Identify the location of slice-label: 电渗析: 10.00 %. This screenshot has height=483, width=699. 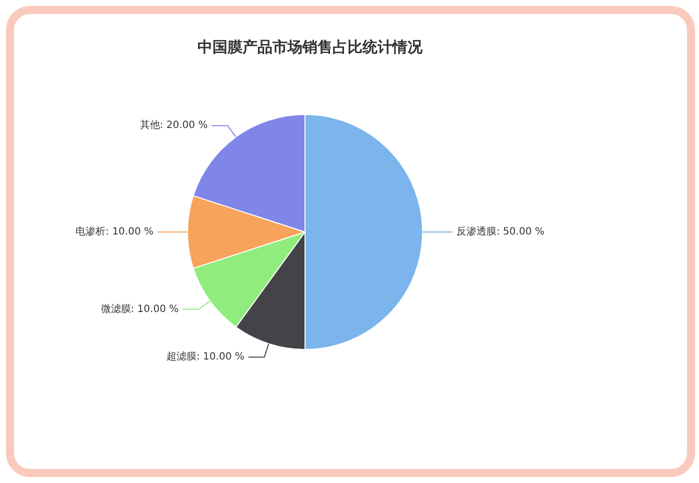
(115, 232).